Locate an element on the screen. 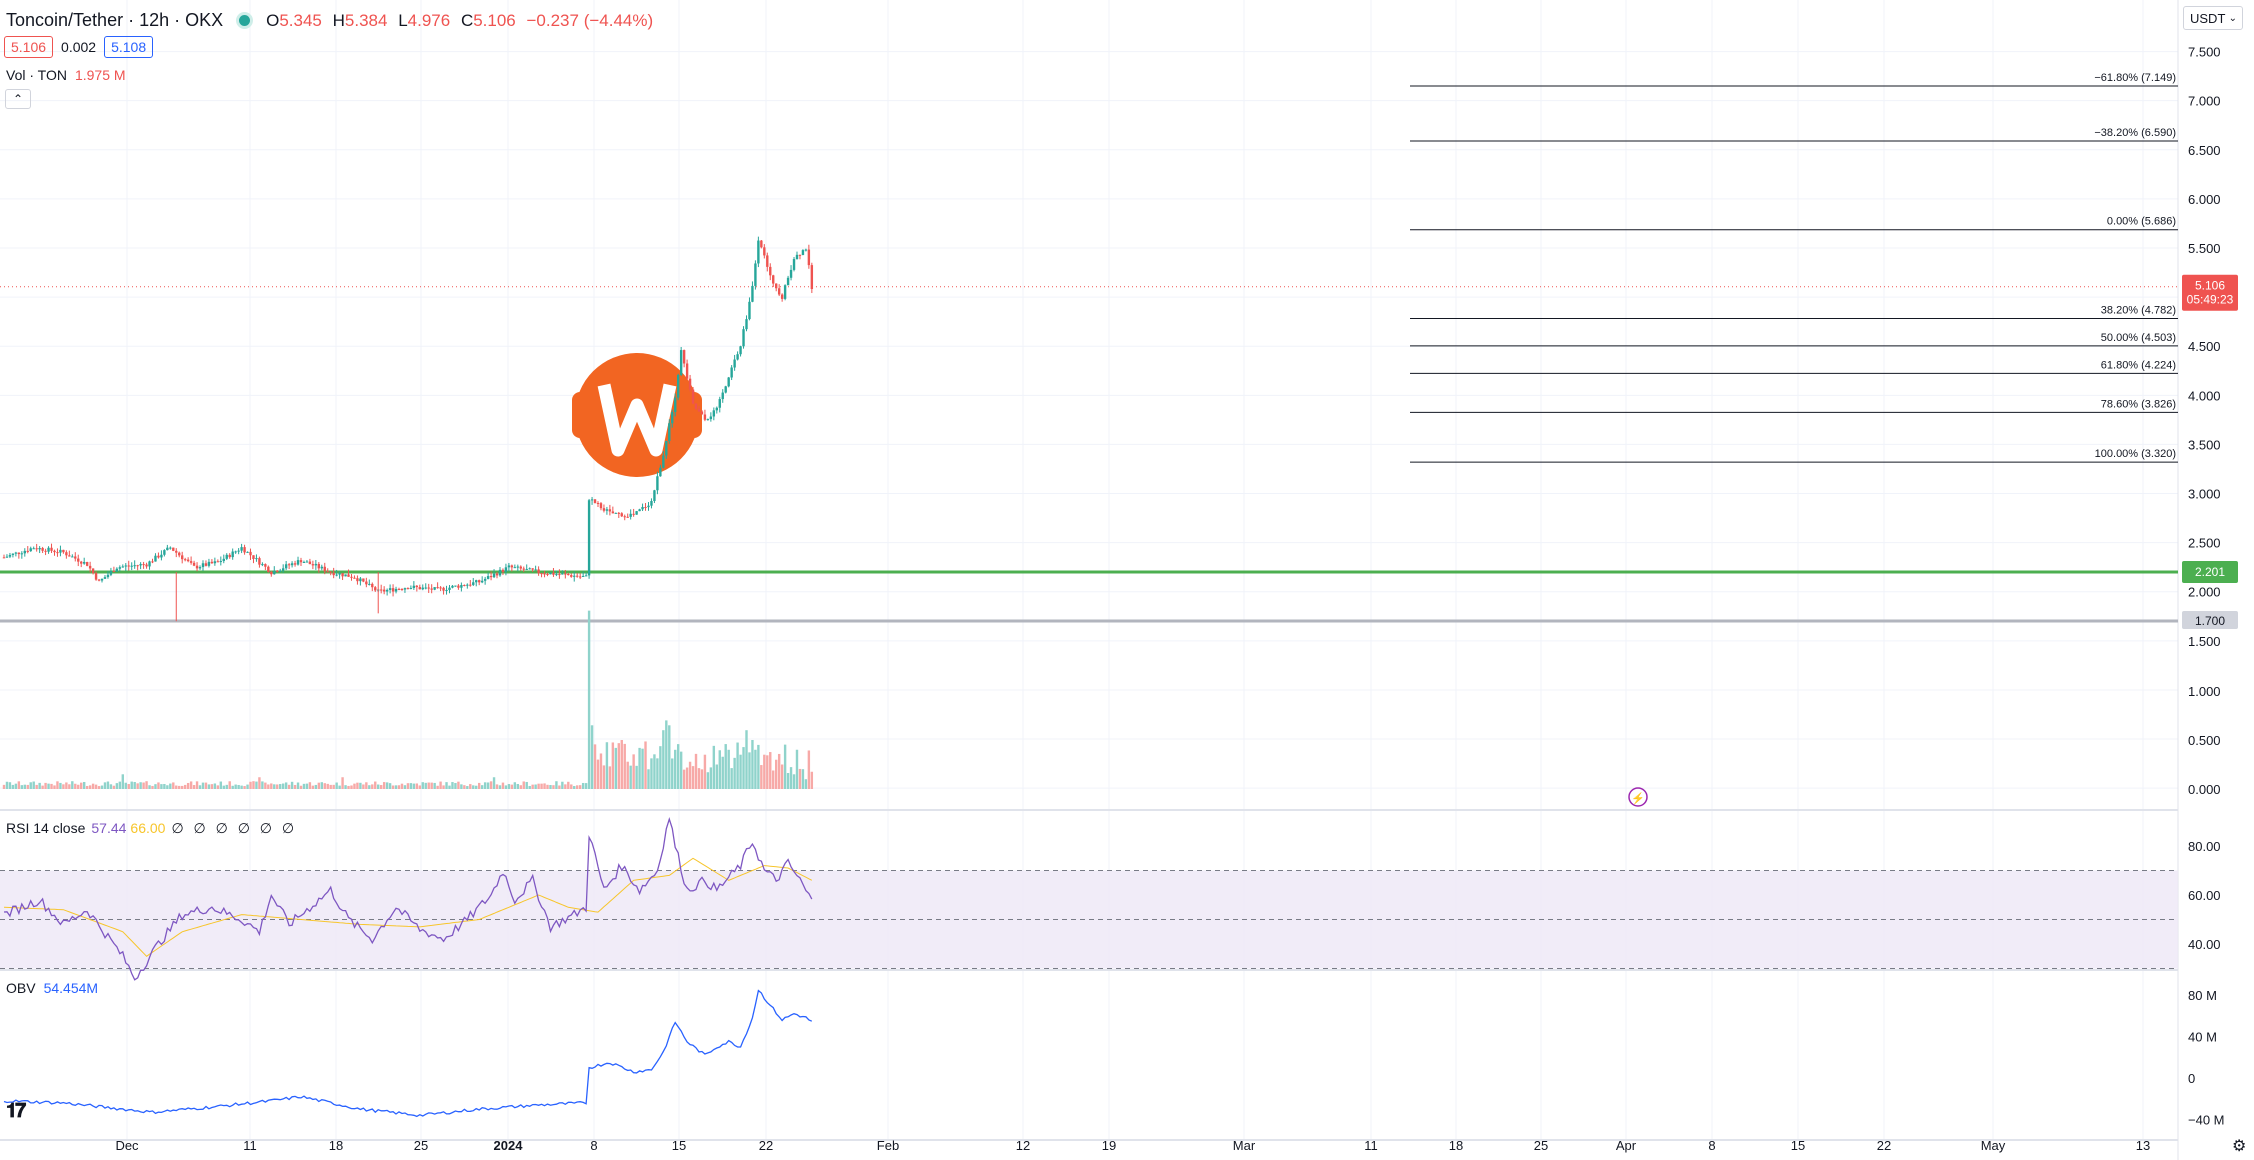 Image resolution: width=2254 pixels, height=1160 pixels. bid-price: 5.106 is located at coordinates (29, 47).